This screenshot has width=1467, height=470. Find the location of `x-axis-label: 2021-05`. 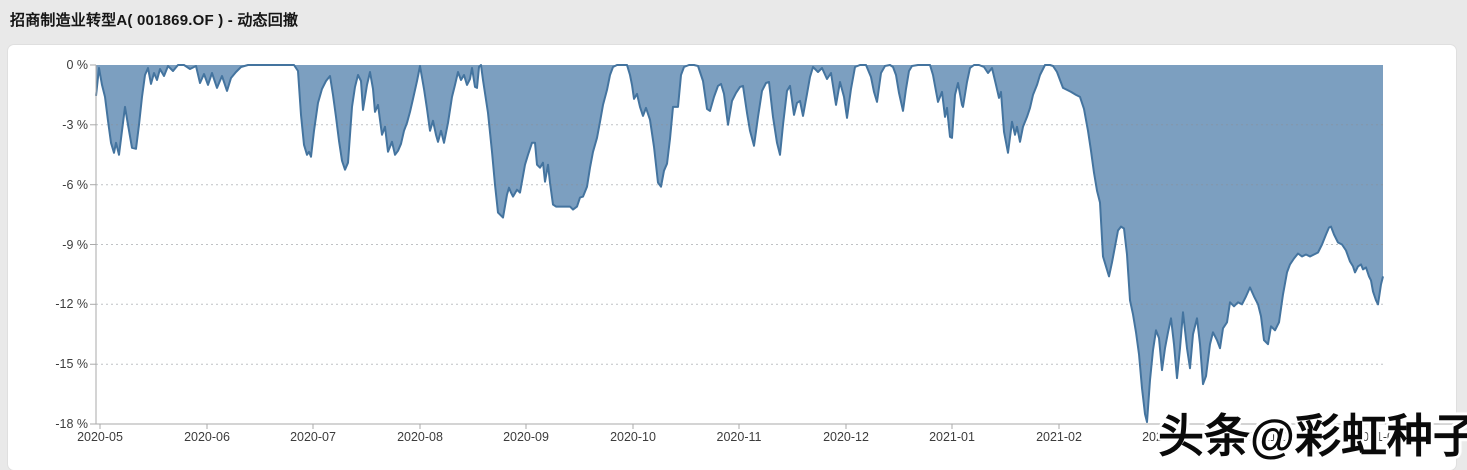

x-axis-label: 2021-05 is located at coordinates (1378, 437).